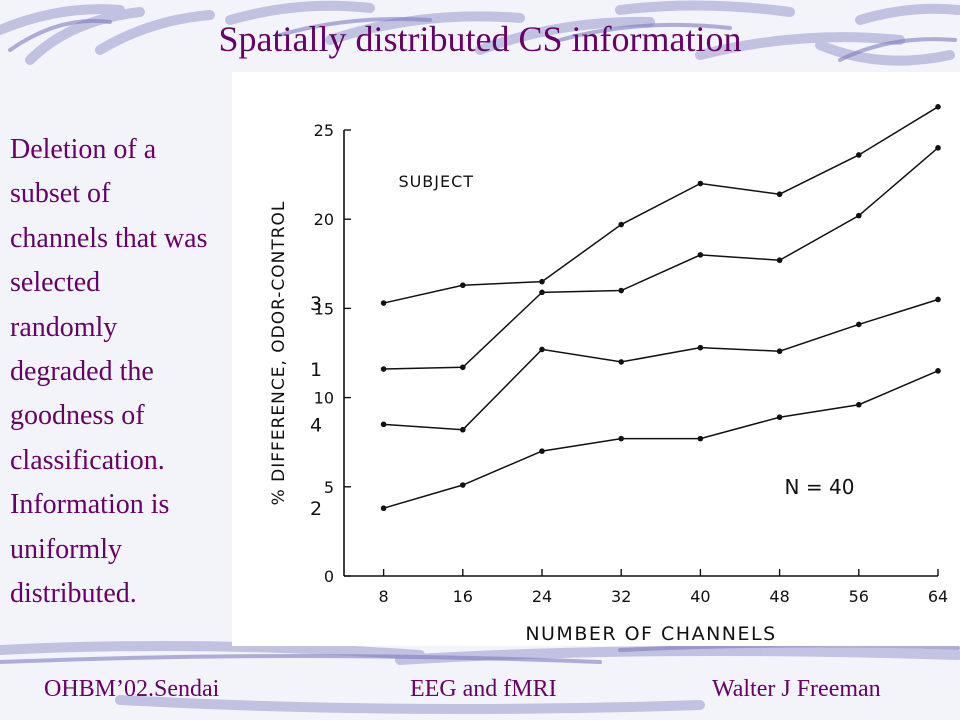 This screenshot has height=720, width=960. I want to click on x-tick-label: 8, so click(384, 596).